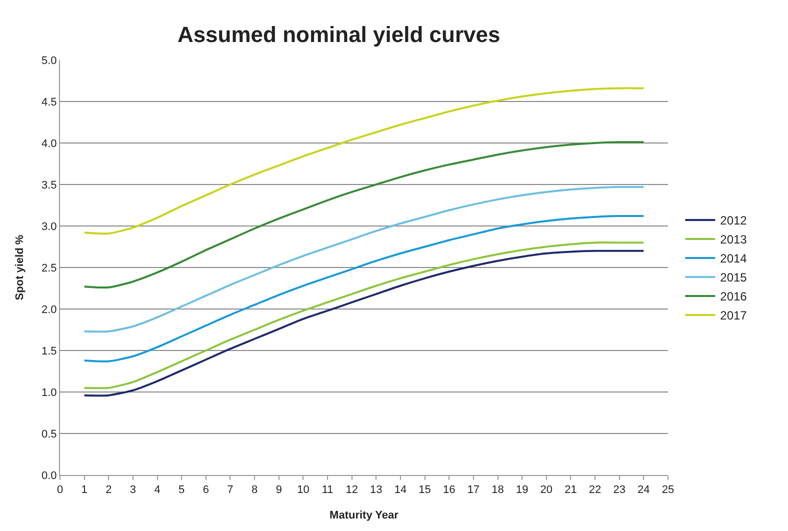 The width and height of the screenshot is (788, 531). I want to click on x-tick-label: 15, so click(424, 490).